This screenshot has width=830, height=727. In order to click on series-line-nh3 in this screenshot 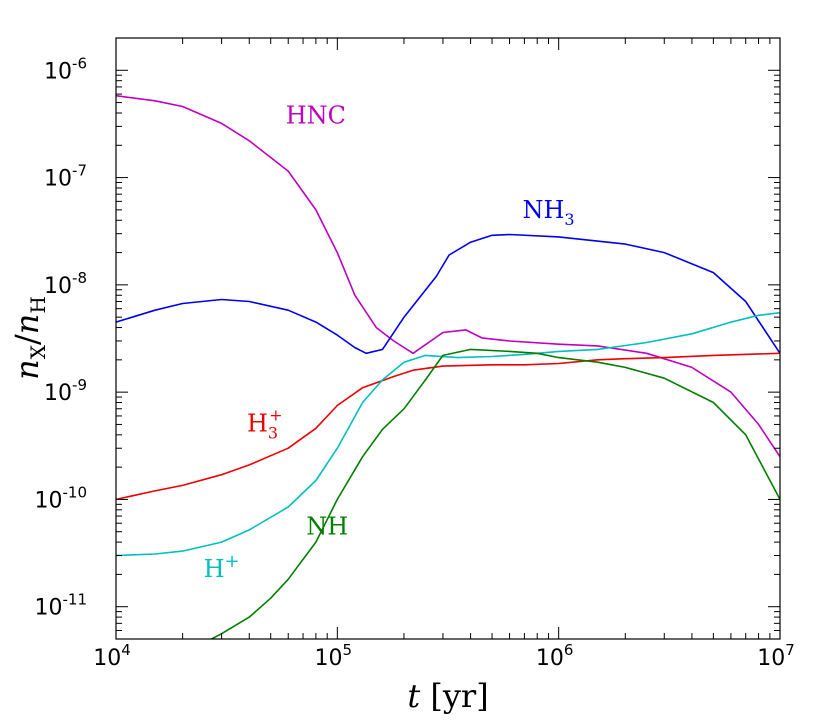, I will do `click(448, 294)`.